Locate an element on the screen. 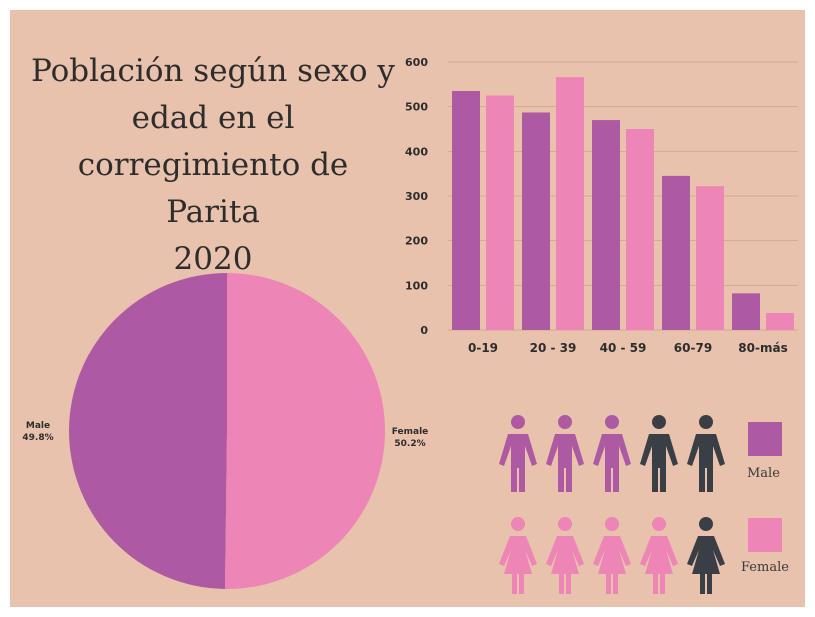 This screenshot has height=617, width=815. y-tick-label: 300 is located at coordinates (416, 196).